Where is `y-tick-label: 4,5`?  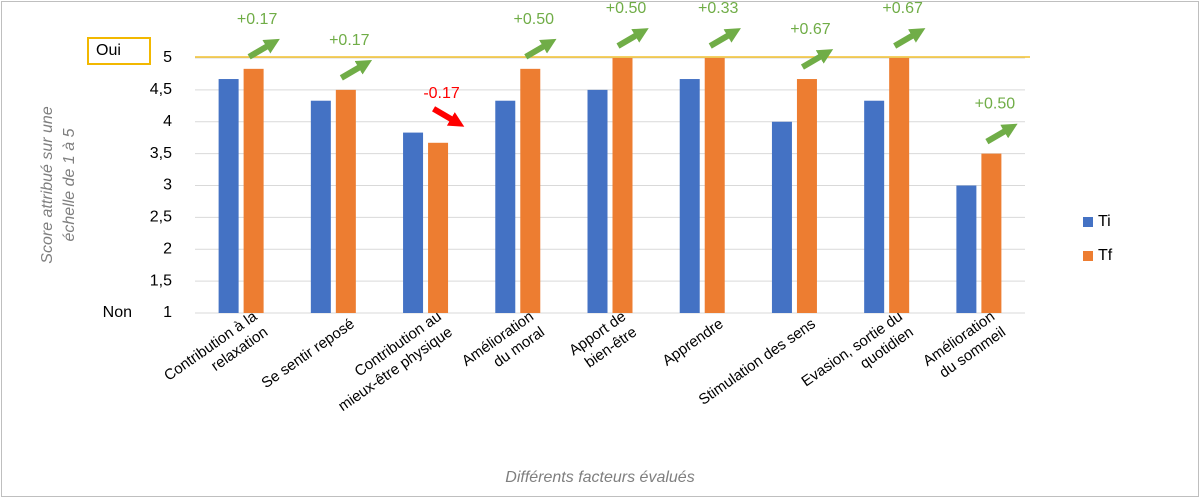 y-tick-label: 4,5 is located at coordinates (161, 89).